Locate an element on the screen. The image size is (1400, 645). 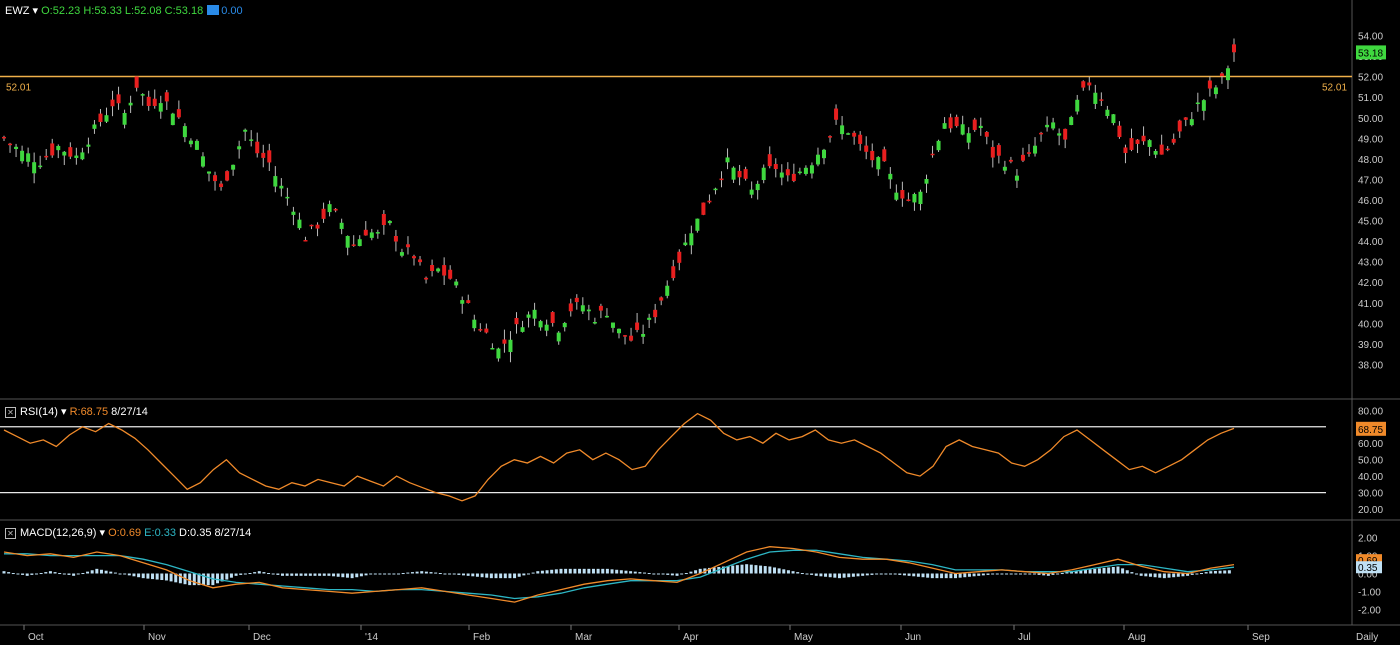
close-rsi-icon: ✕ is located at coordinates (10, 412).